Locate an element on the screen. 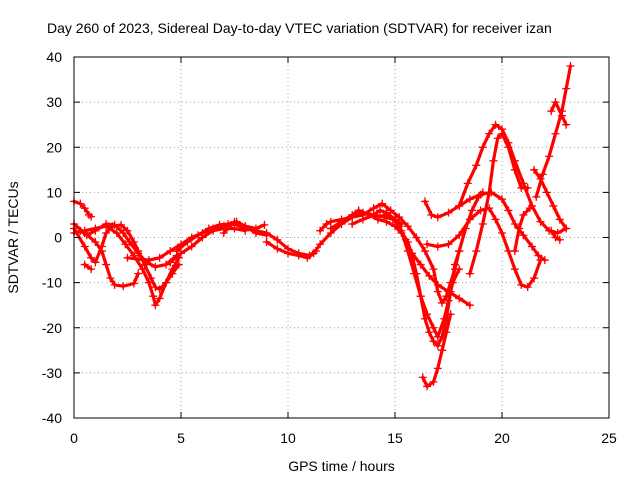  y-tick-label: 20 is located at coordinates (54, 147).